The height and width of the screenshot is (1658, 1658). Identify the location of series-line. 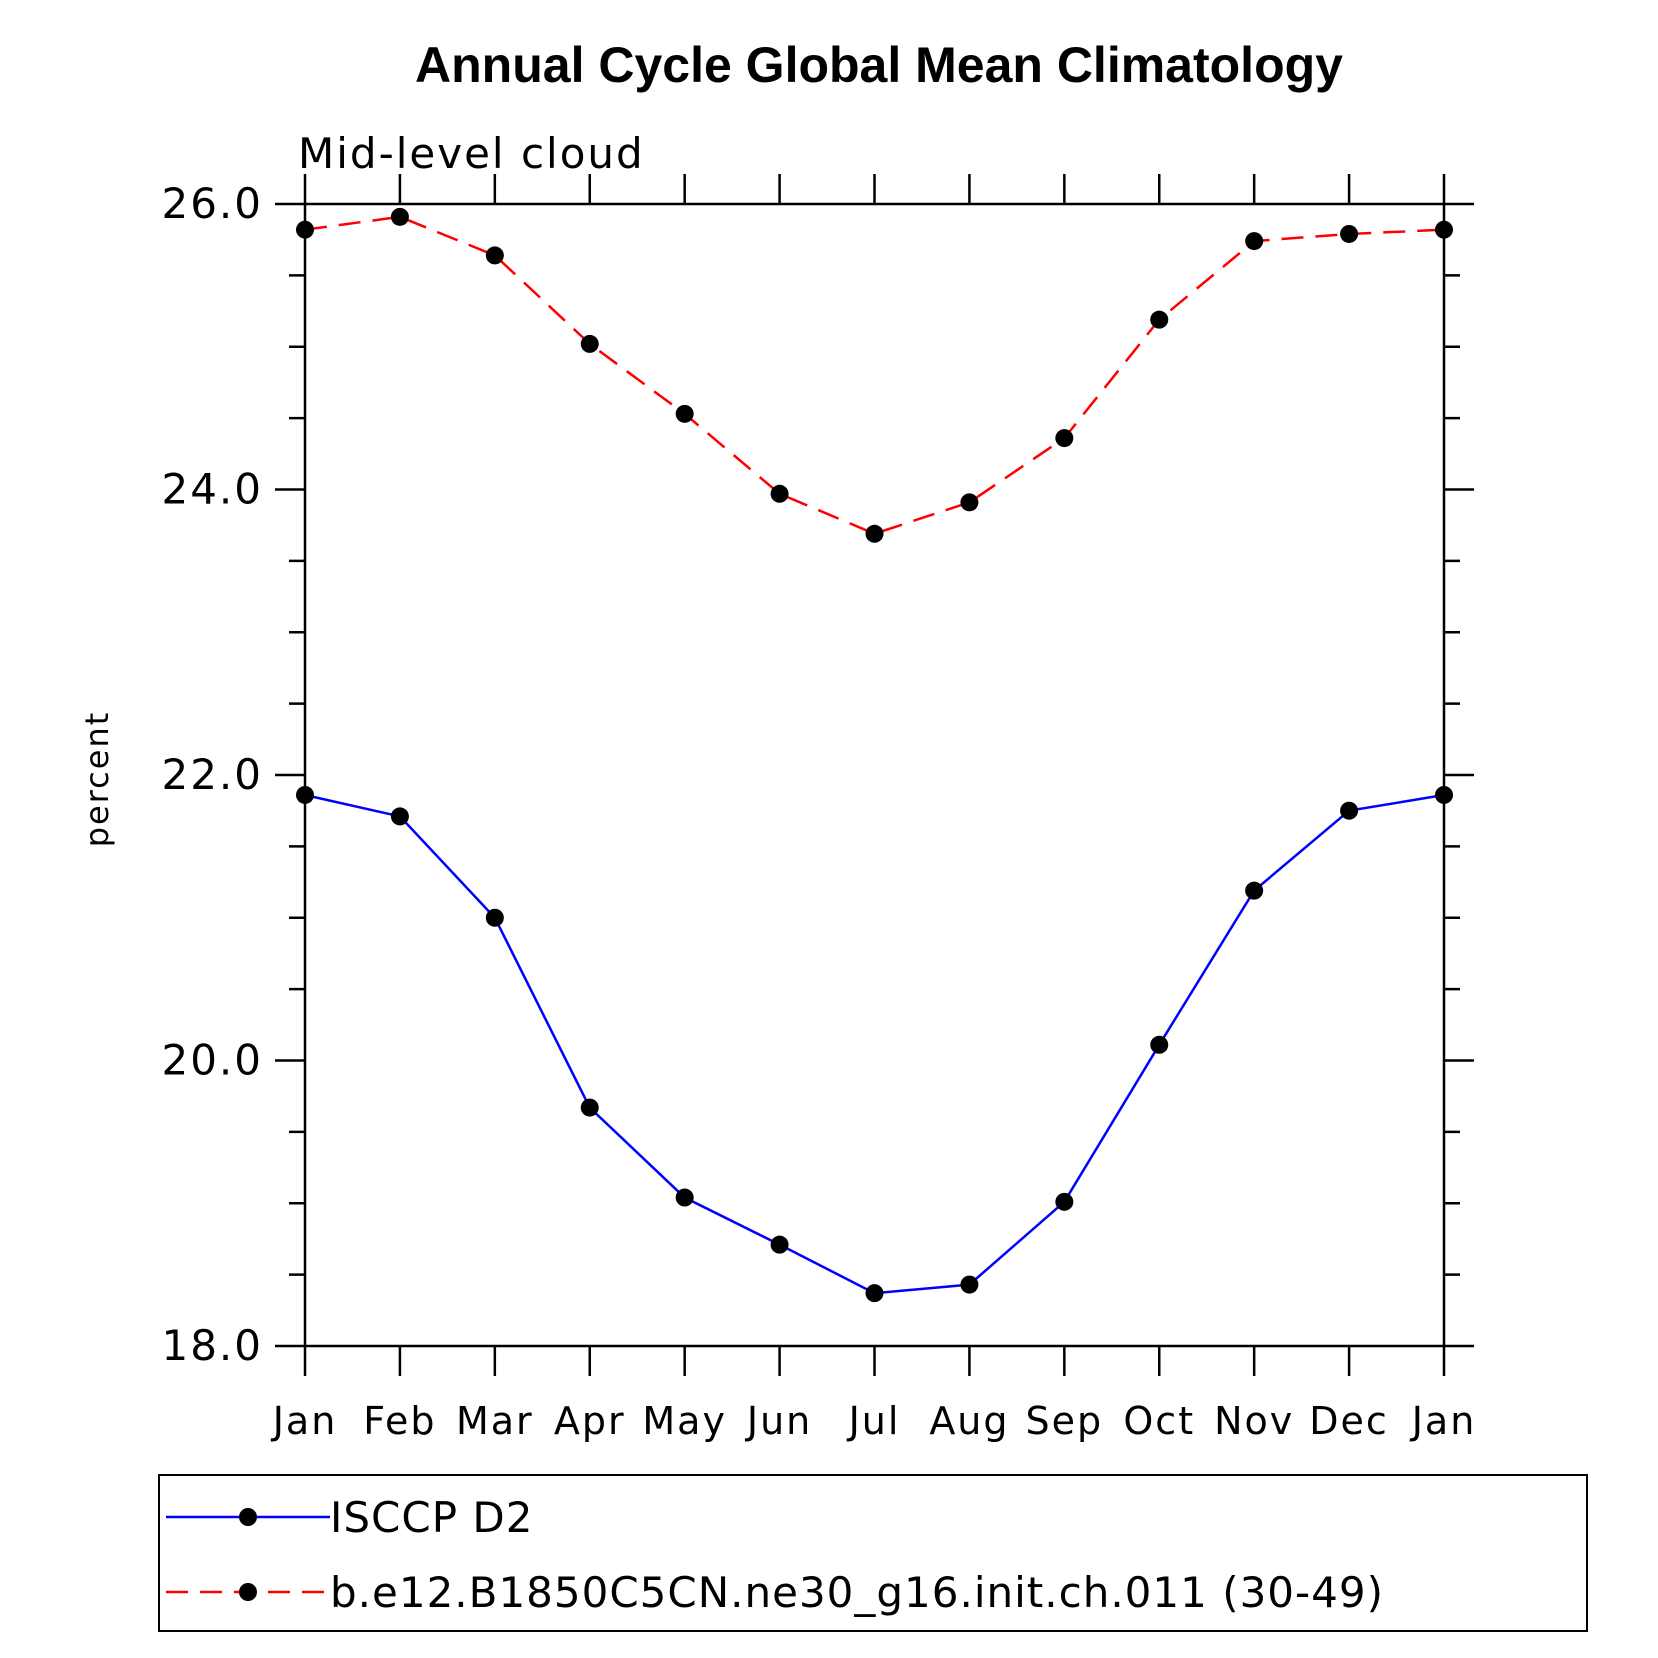
(874, 375).